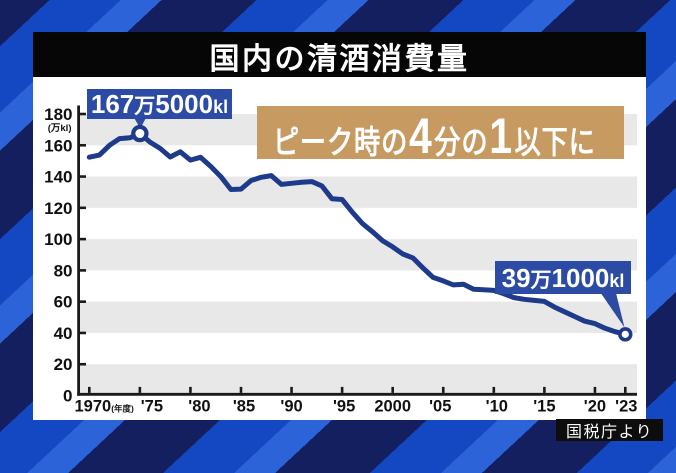 This screenshot has height=473, width=676. What do you see at coordinates (140, 122) in the screenshot?
I see `peak-callout-tail` at bounding box center [140, 122].